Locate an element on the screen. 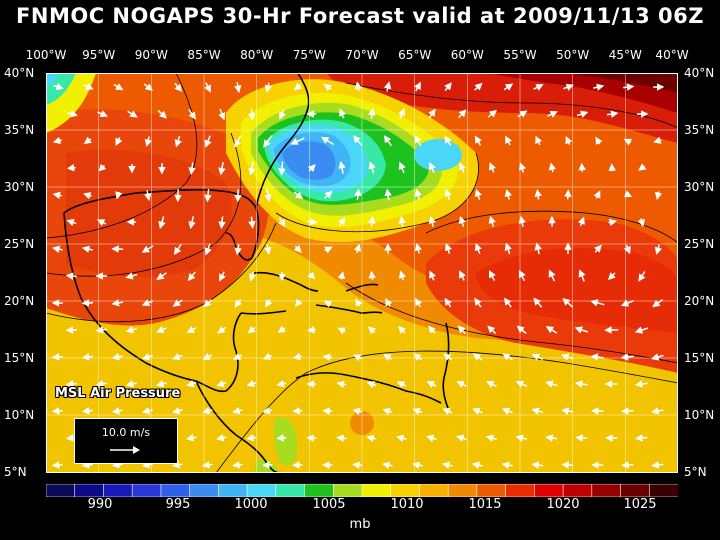  wind-scale-legend: 10.0 m/s is located at coordinates (126, 441).